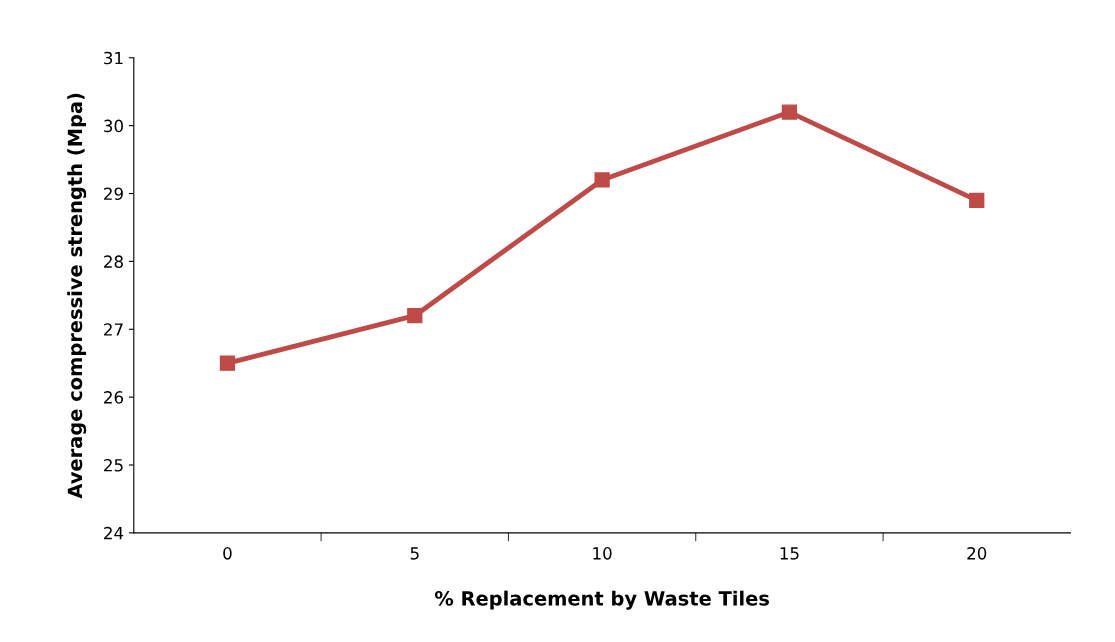  What do you see at coordinates (602, 553) in the screenshot?
I see `x-tick-label: 10` at bounding box center [602, 553].